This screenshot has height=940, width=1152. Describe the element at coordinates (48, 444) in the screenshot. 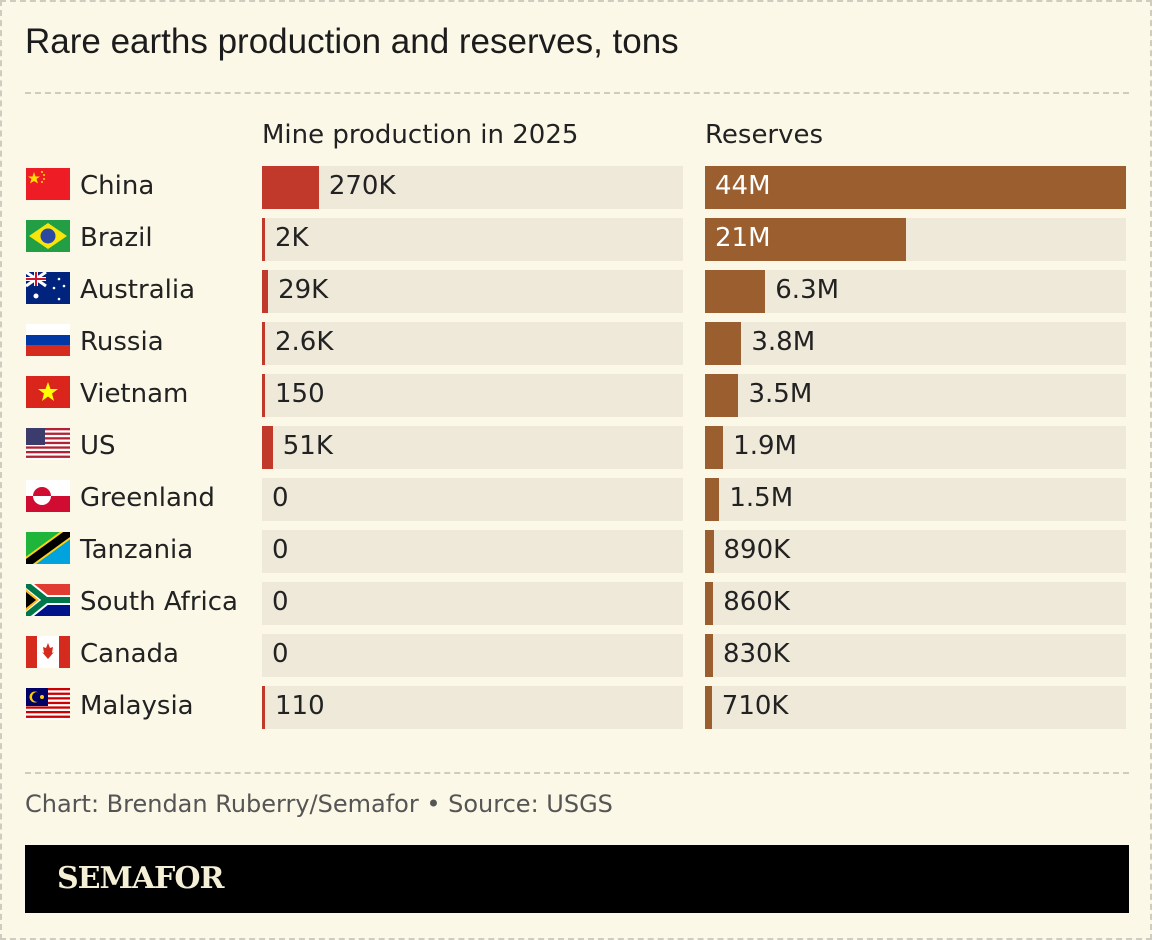

I see `us-flag-icon` at that location.